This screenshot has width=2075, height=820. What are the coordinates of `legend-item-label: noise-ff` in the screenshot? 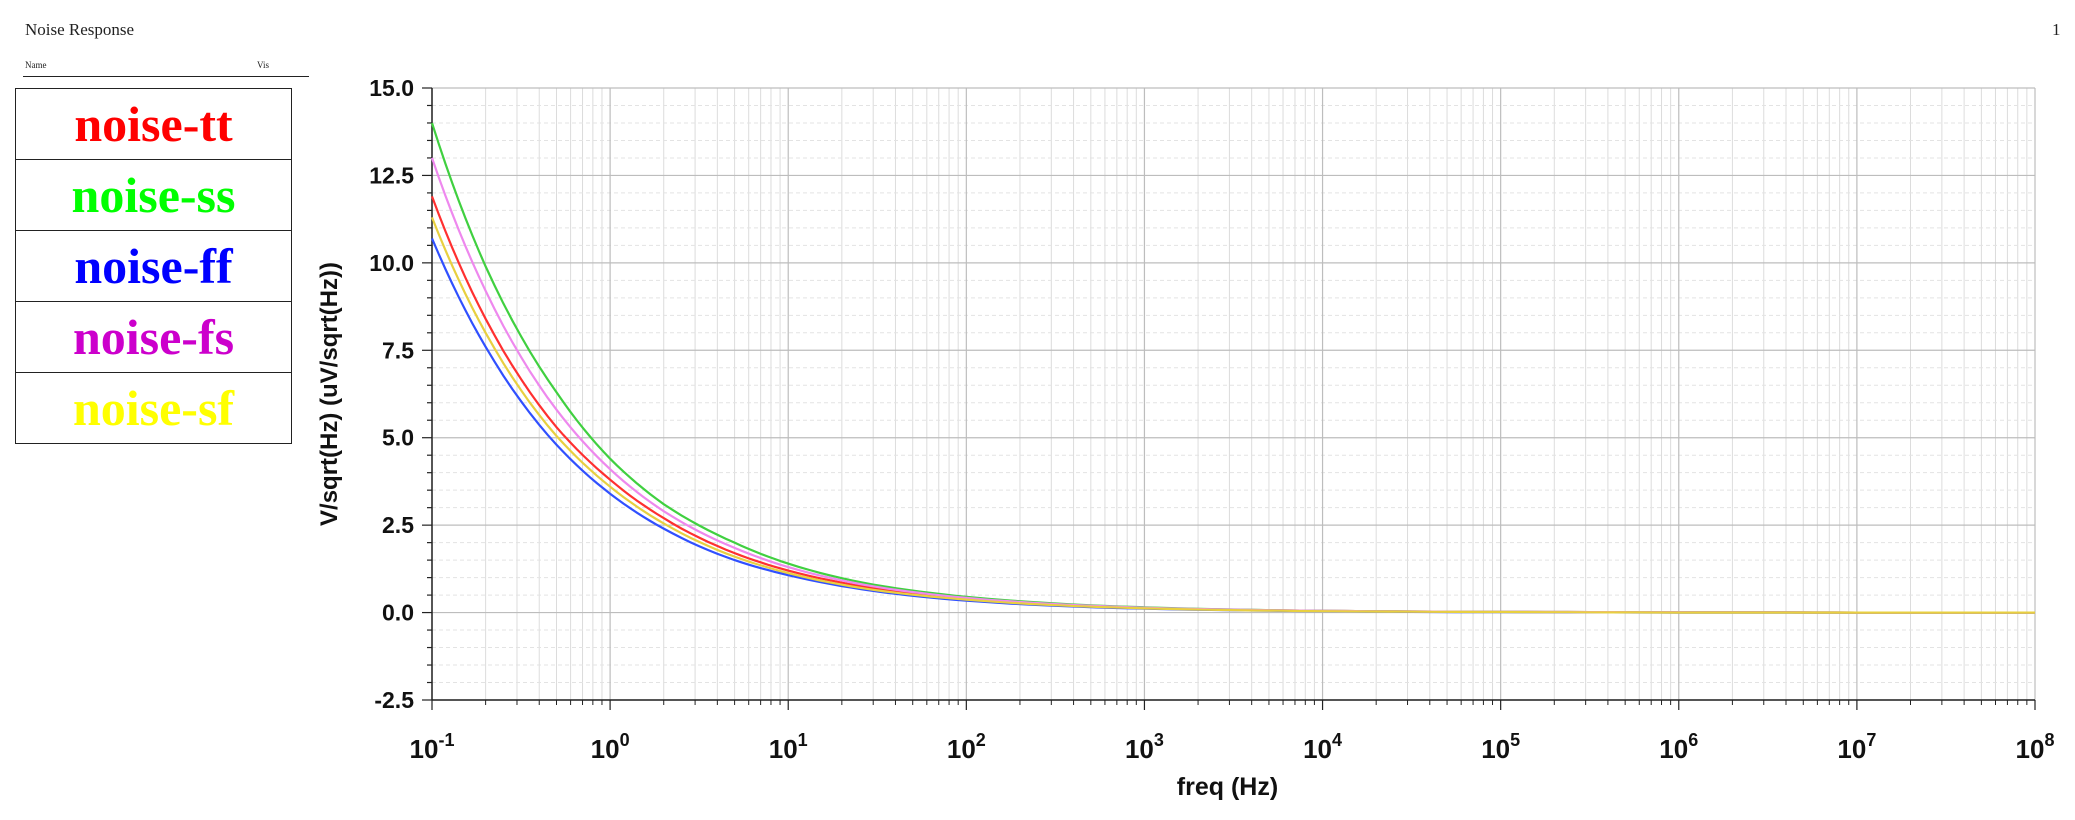 It's located at (153, 266).